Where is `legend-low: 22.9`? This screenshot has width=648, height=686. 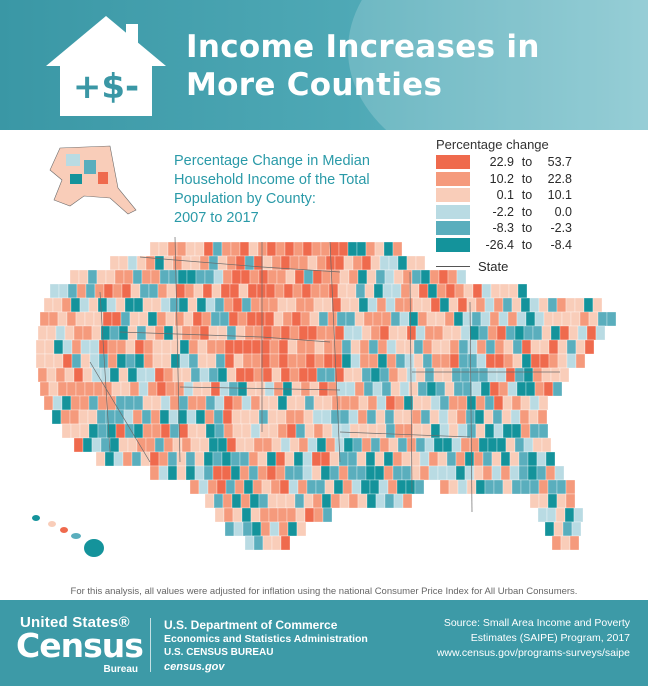
legend-low: 22.9 is located at coordinates (501, 162).